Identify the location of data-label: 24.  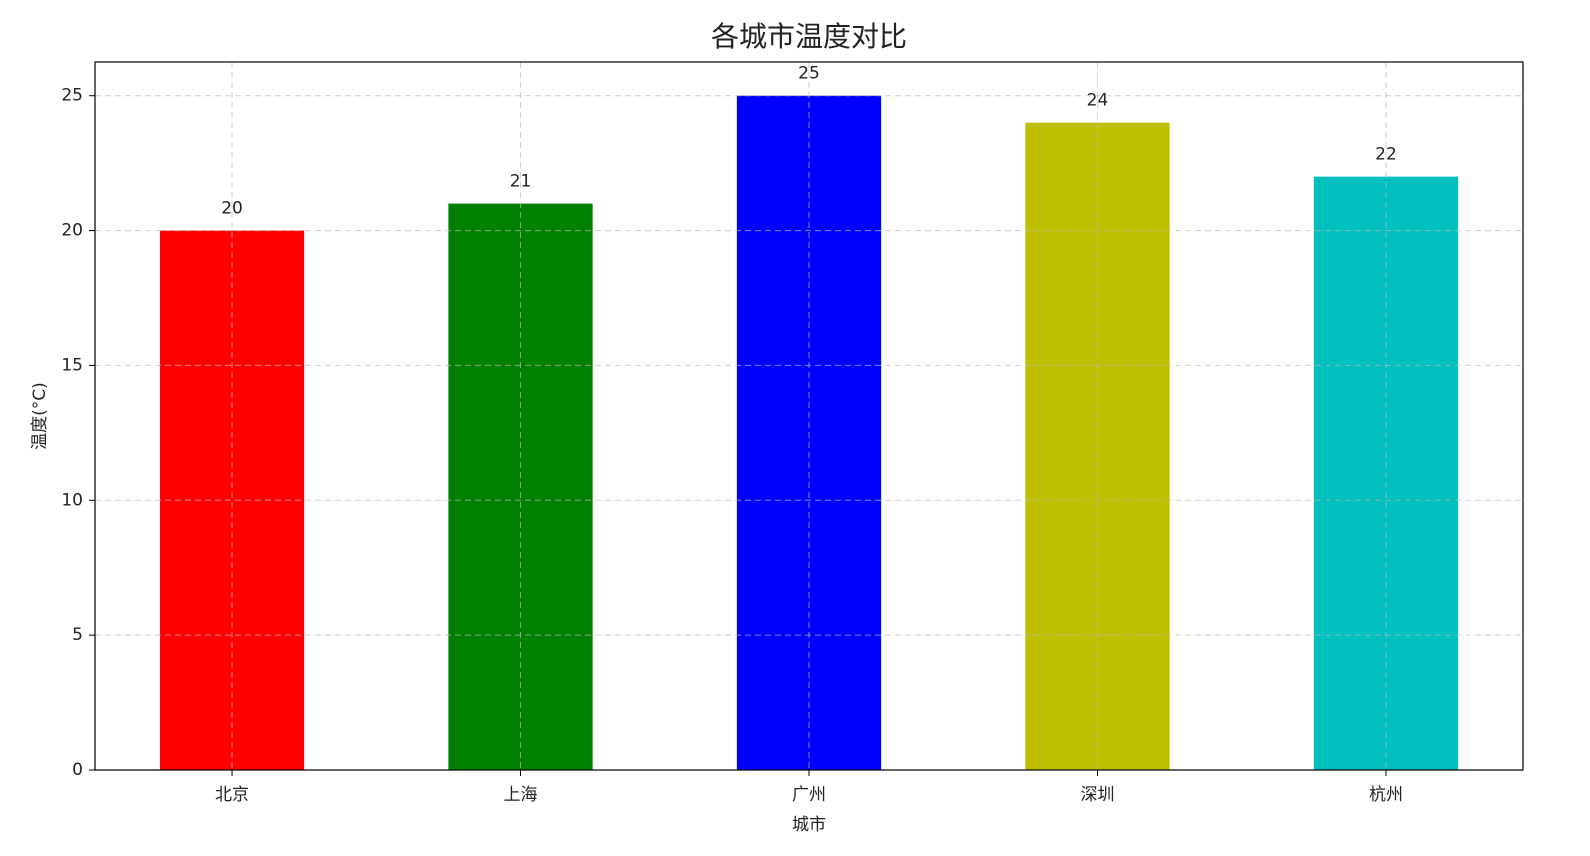
(1098, 101).